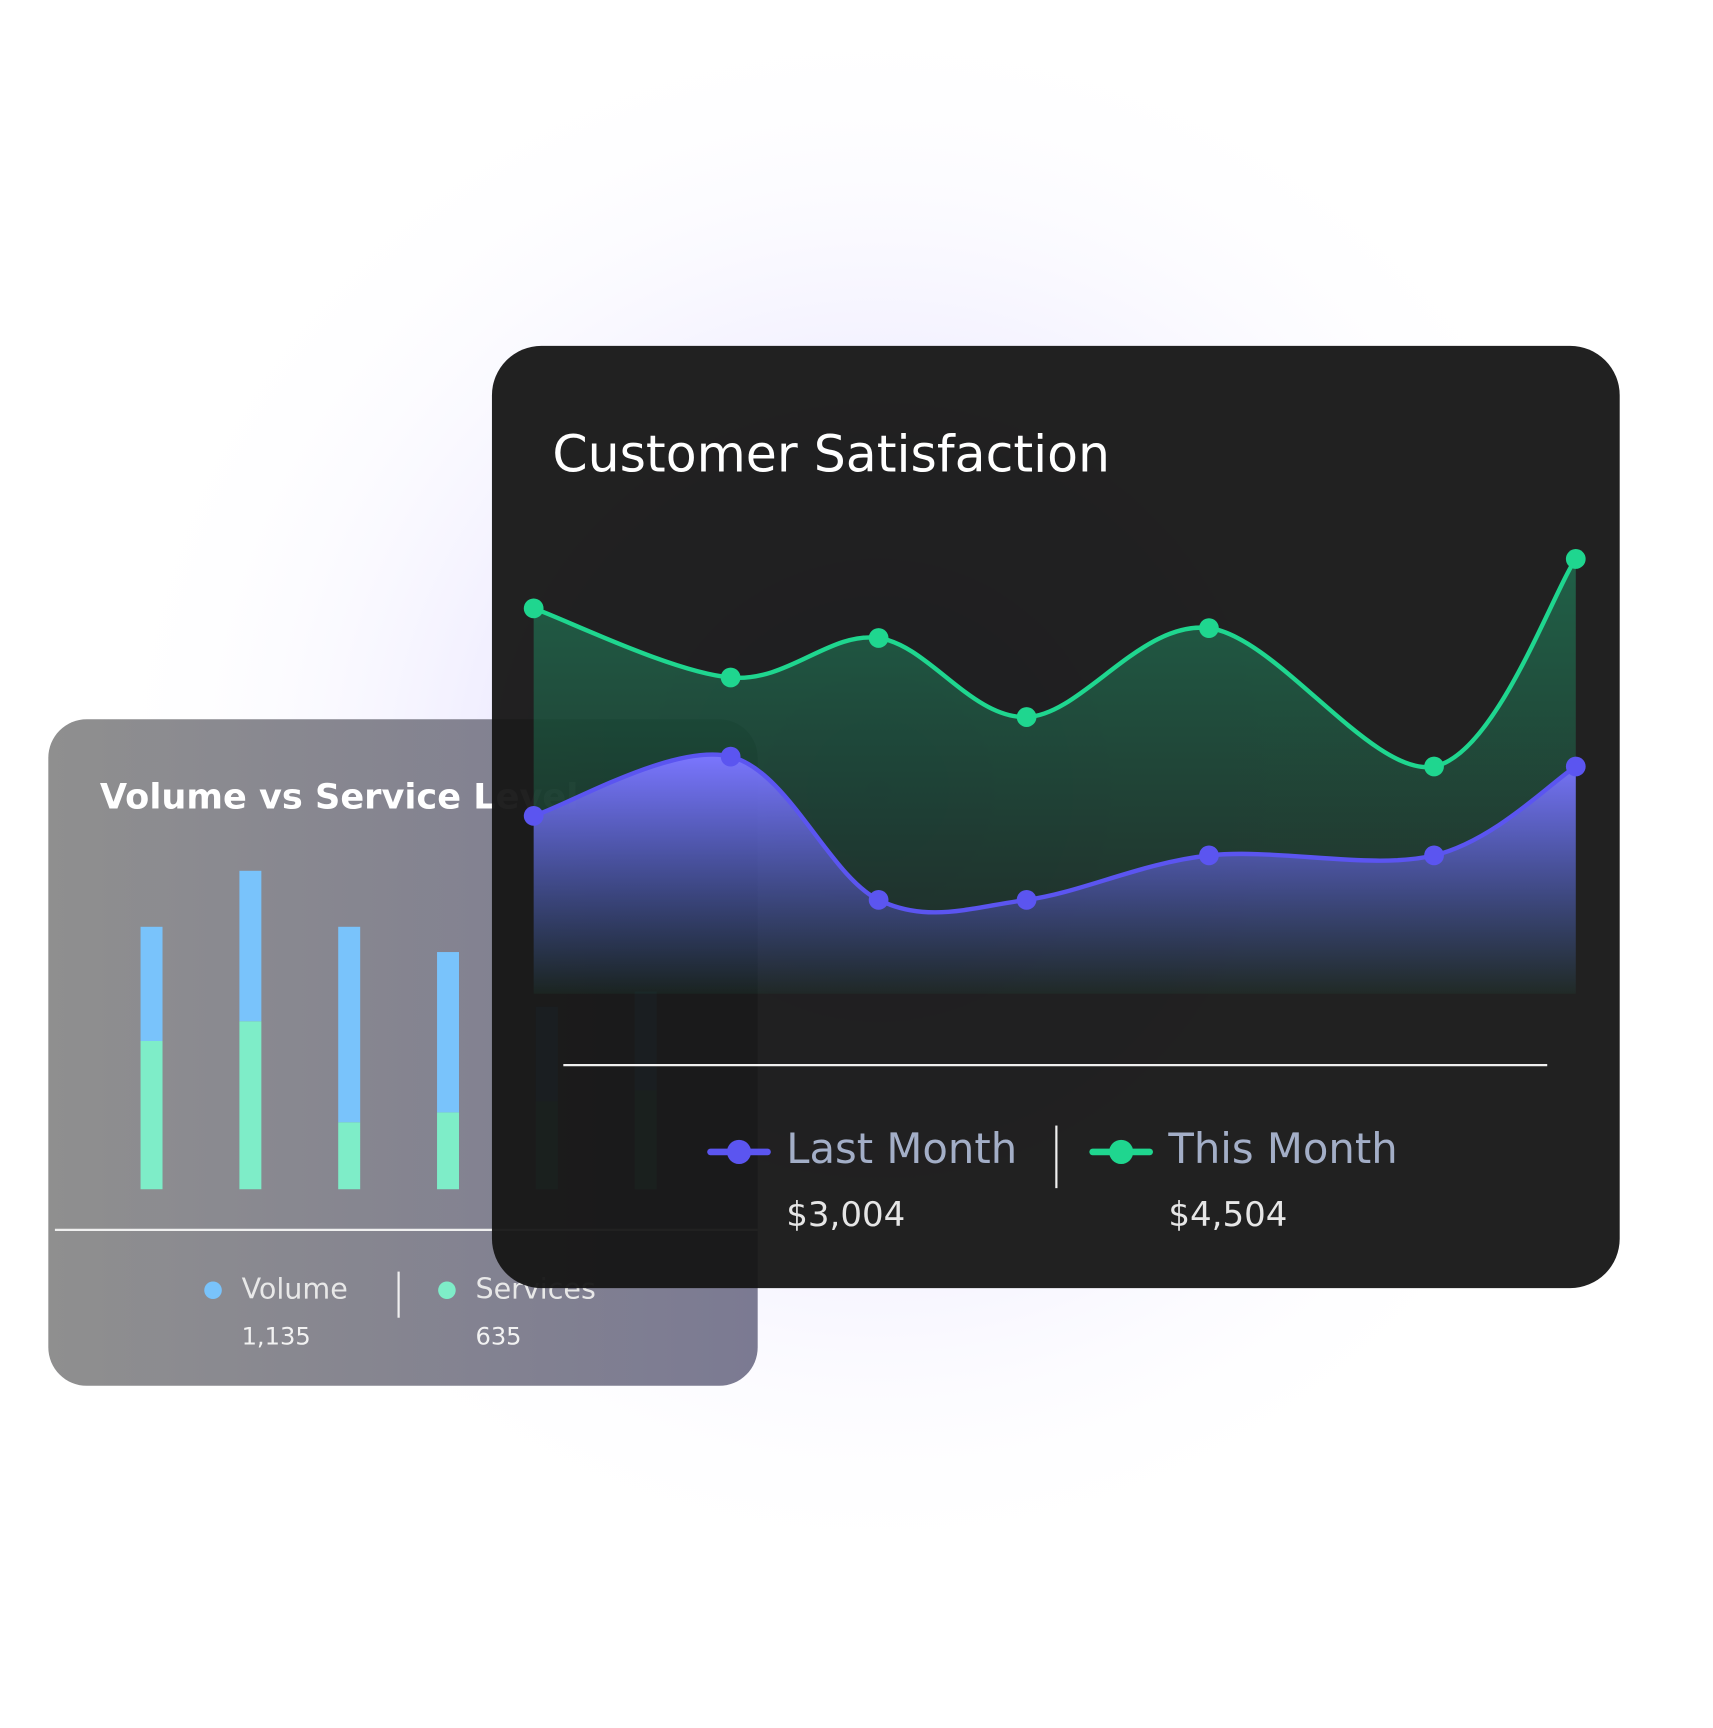 This screenshot has width=1713, height=1728. Describe the element at coordinates (901, 1148) in the screenshot. I see `legend-label: Last Month` at that location.